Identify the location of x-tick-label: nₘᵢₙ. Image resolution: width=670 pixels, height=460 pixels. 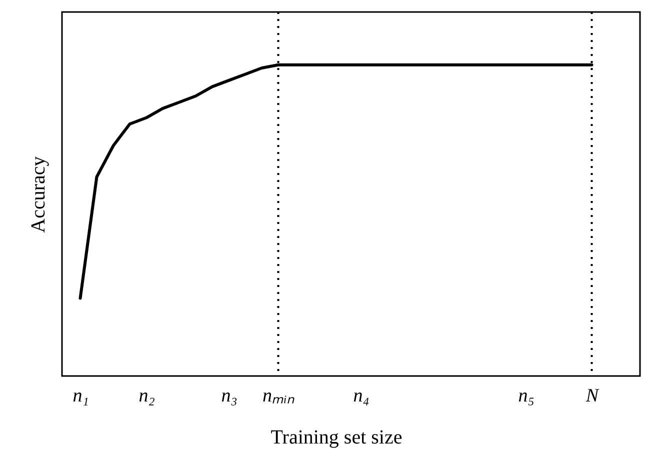
(279, 396).